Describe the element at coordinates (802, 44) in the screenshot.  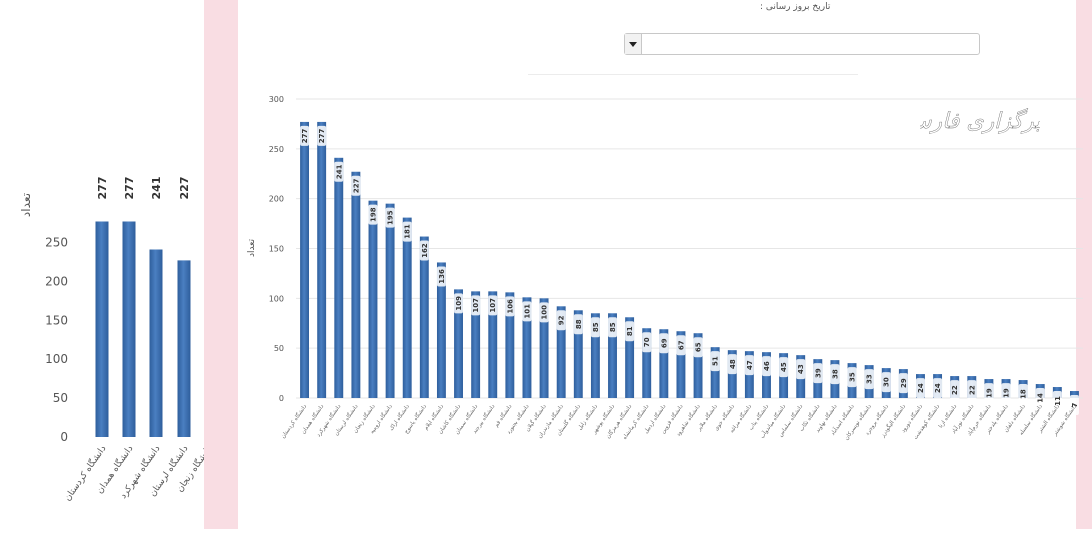
I see `date-select` at that location.